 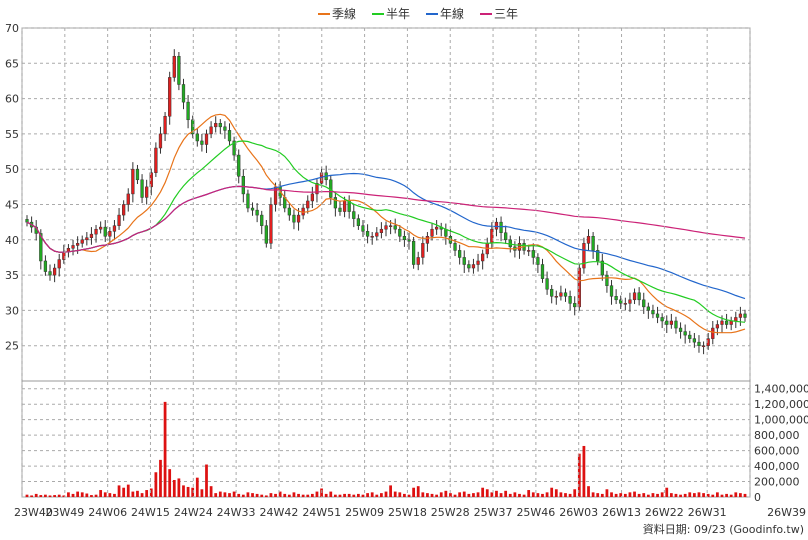 What do you see at coordinates (707, 512) in the screenshot?
I see `x-tick-label: 26W31` at bounding box center [707, 512].